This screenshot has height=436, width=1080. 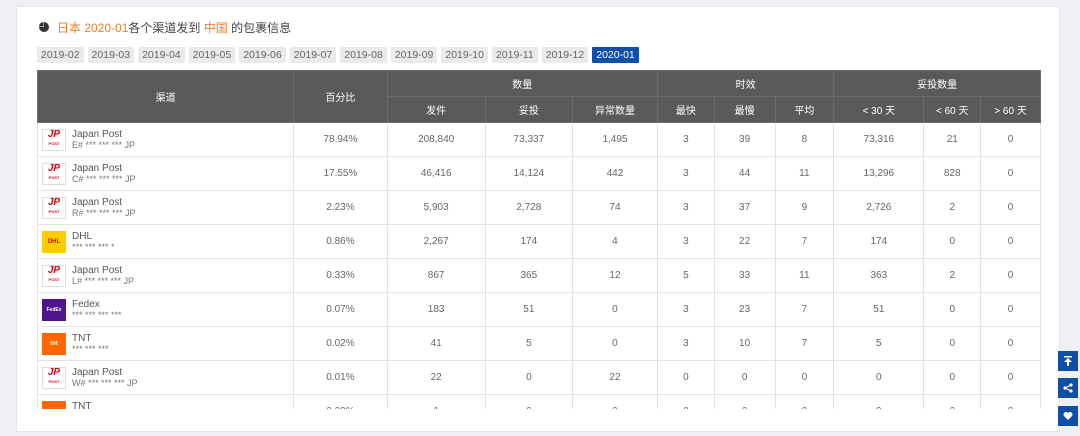 I want to click on cell-under-60: 828, so click(x=952, y=173).